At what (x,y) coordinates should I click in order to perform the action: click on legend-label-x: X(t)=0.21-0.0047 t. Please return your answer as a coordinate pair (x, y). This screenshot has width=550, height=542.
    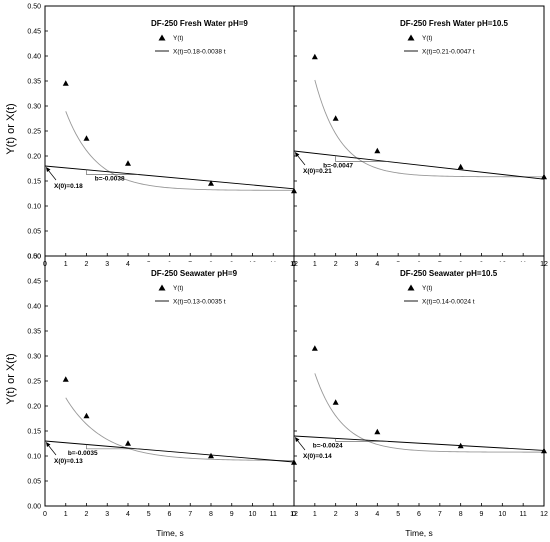
    Looking at the image, I should click on (448, 52).